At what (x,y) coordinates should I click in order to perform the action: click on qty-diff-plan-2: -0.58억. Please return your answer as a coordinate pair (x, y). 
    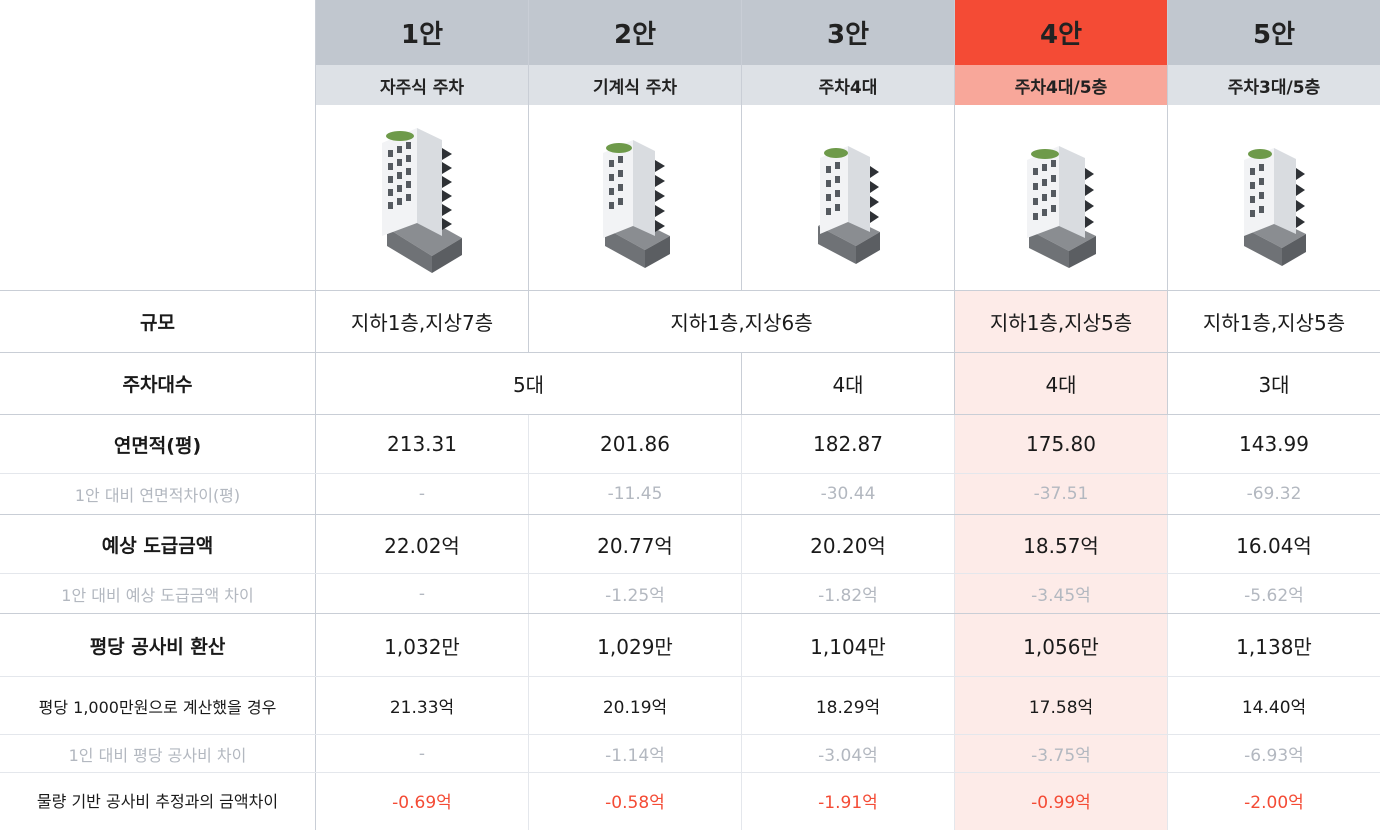
    Looking at the image, I should click on (635, 802).